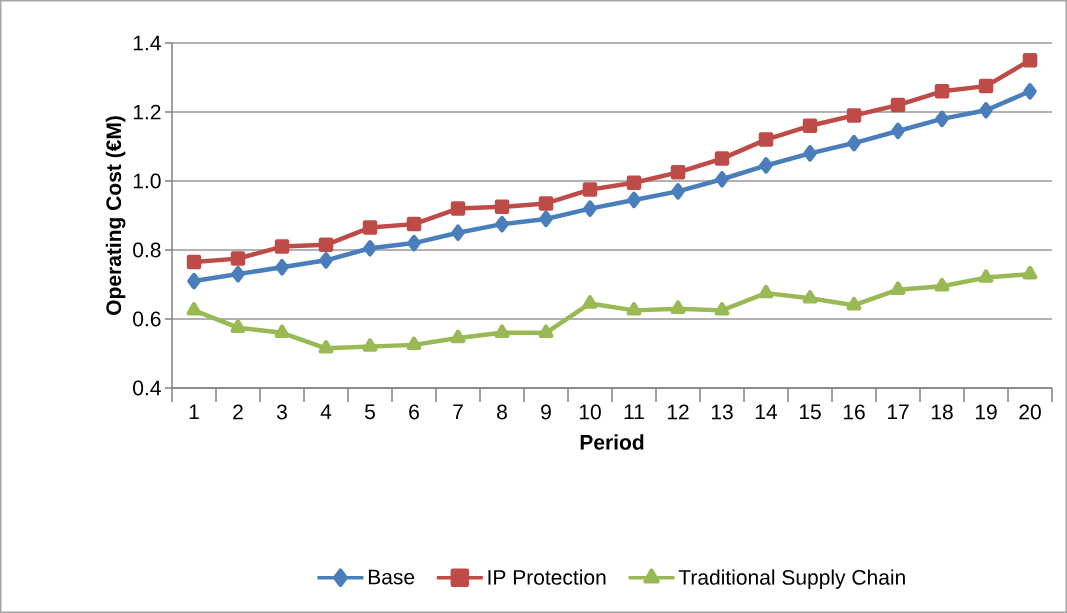 Image resolution: width=1067 pixels, height=613 pixels. Describe the element at coordinates (147, 250) in the screenshot. I see `y-tick-label: 0.8` at that location.